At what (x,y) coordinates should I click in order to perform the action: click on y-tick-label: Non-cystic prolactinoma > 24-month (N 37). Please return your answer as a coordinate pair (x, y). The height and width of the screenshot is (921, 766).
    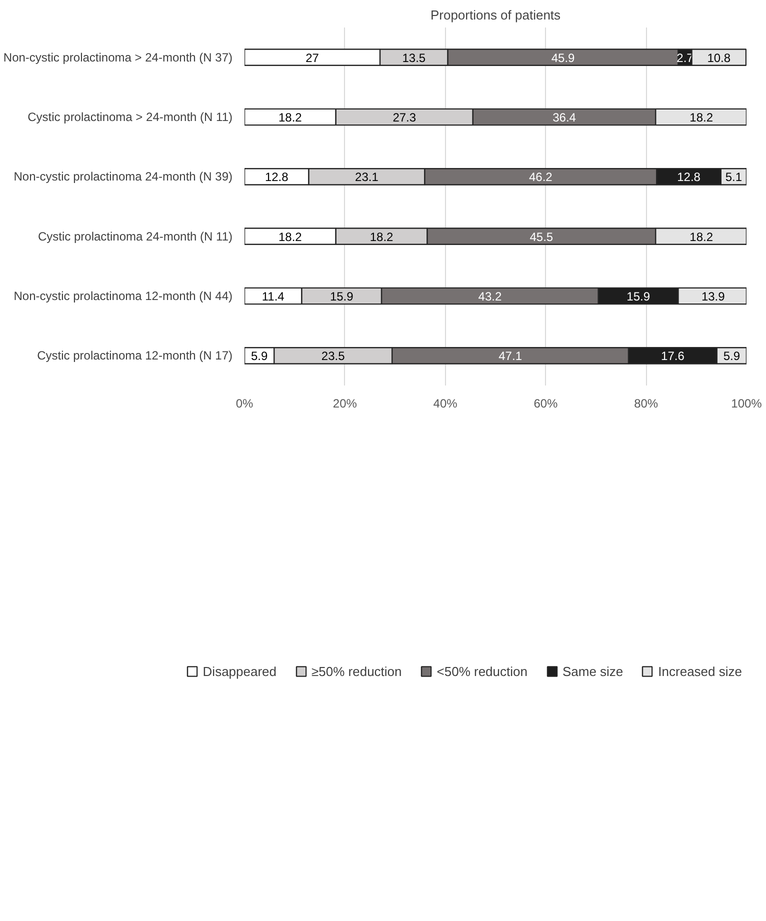
    Looking at the image, I should click on (118, 57).